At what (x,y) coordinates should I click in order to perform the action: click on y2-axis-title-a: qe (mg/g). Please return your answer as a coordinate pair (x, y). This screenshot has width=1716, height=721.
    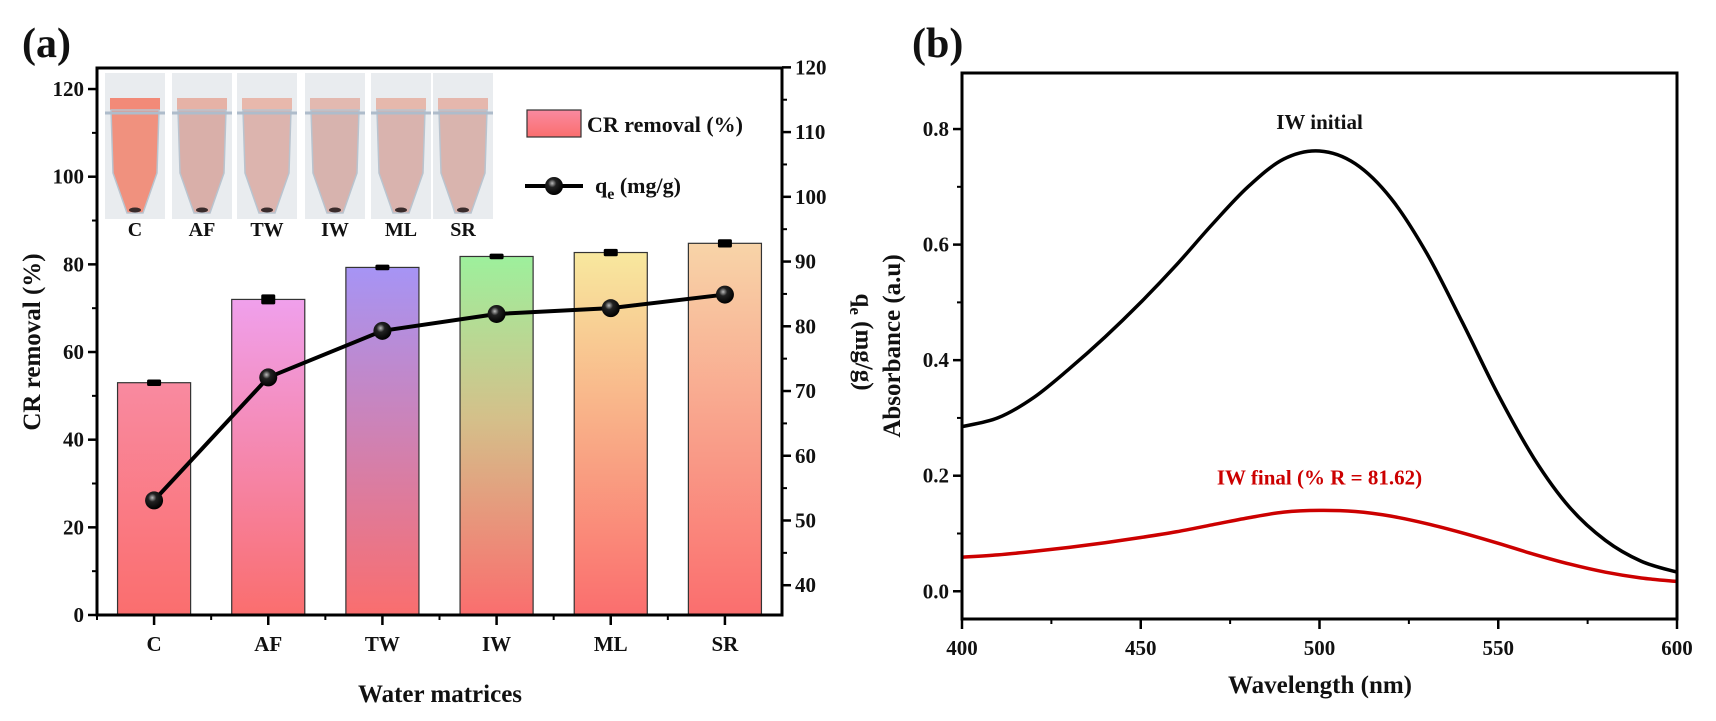
    Looking at the image, I should click on (861, 341).